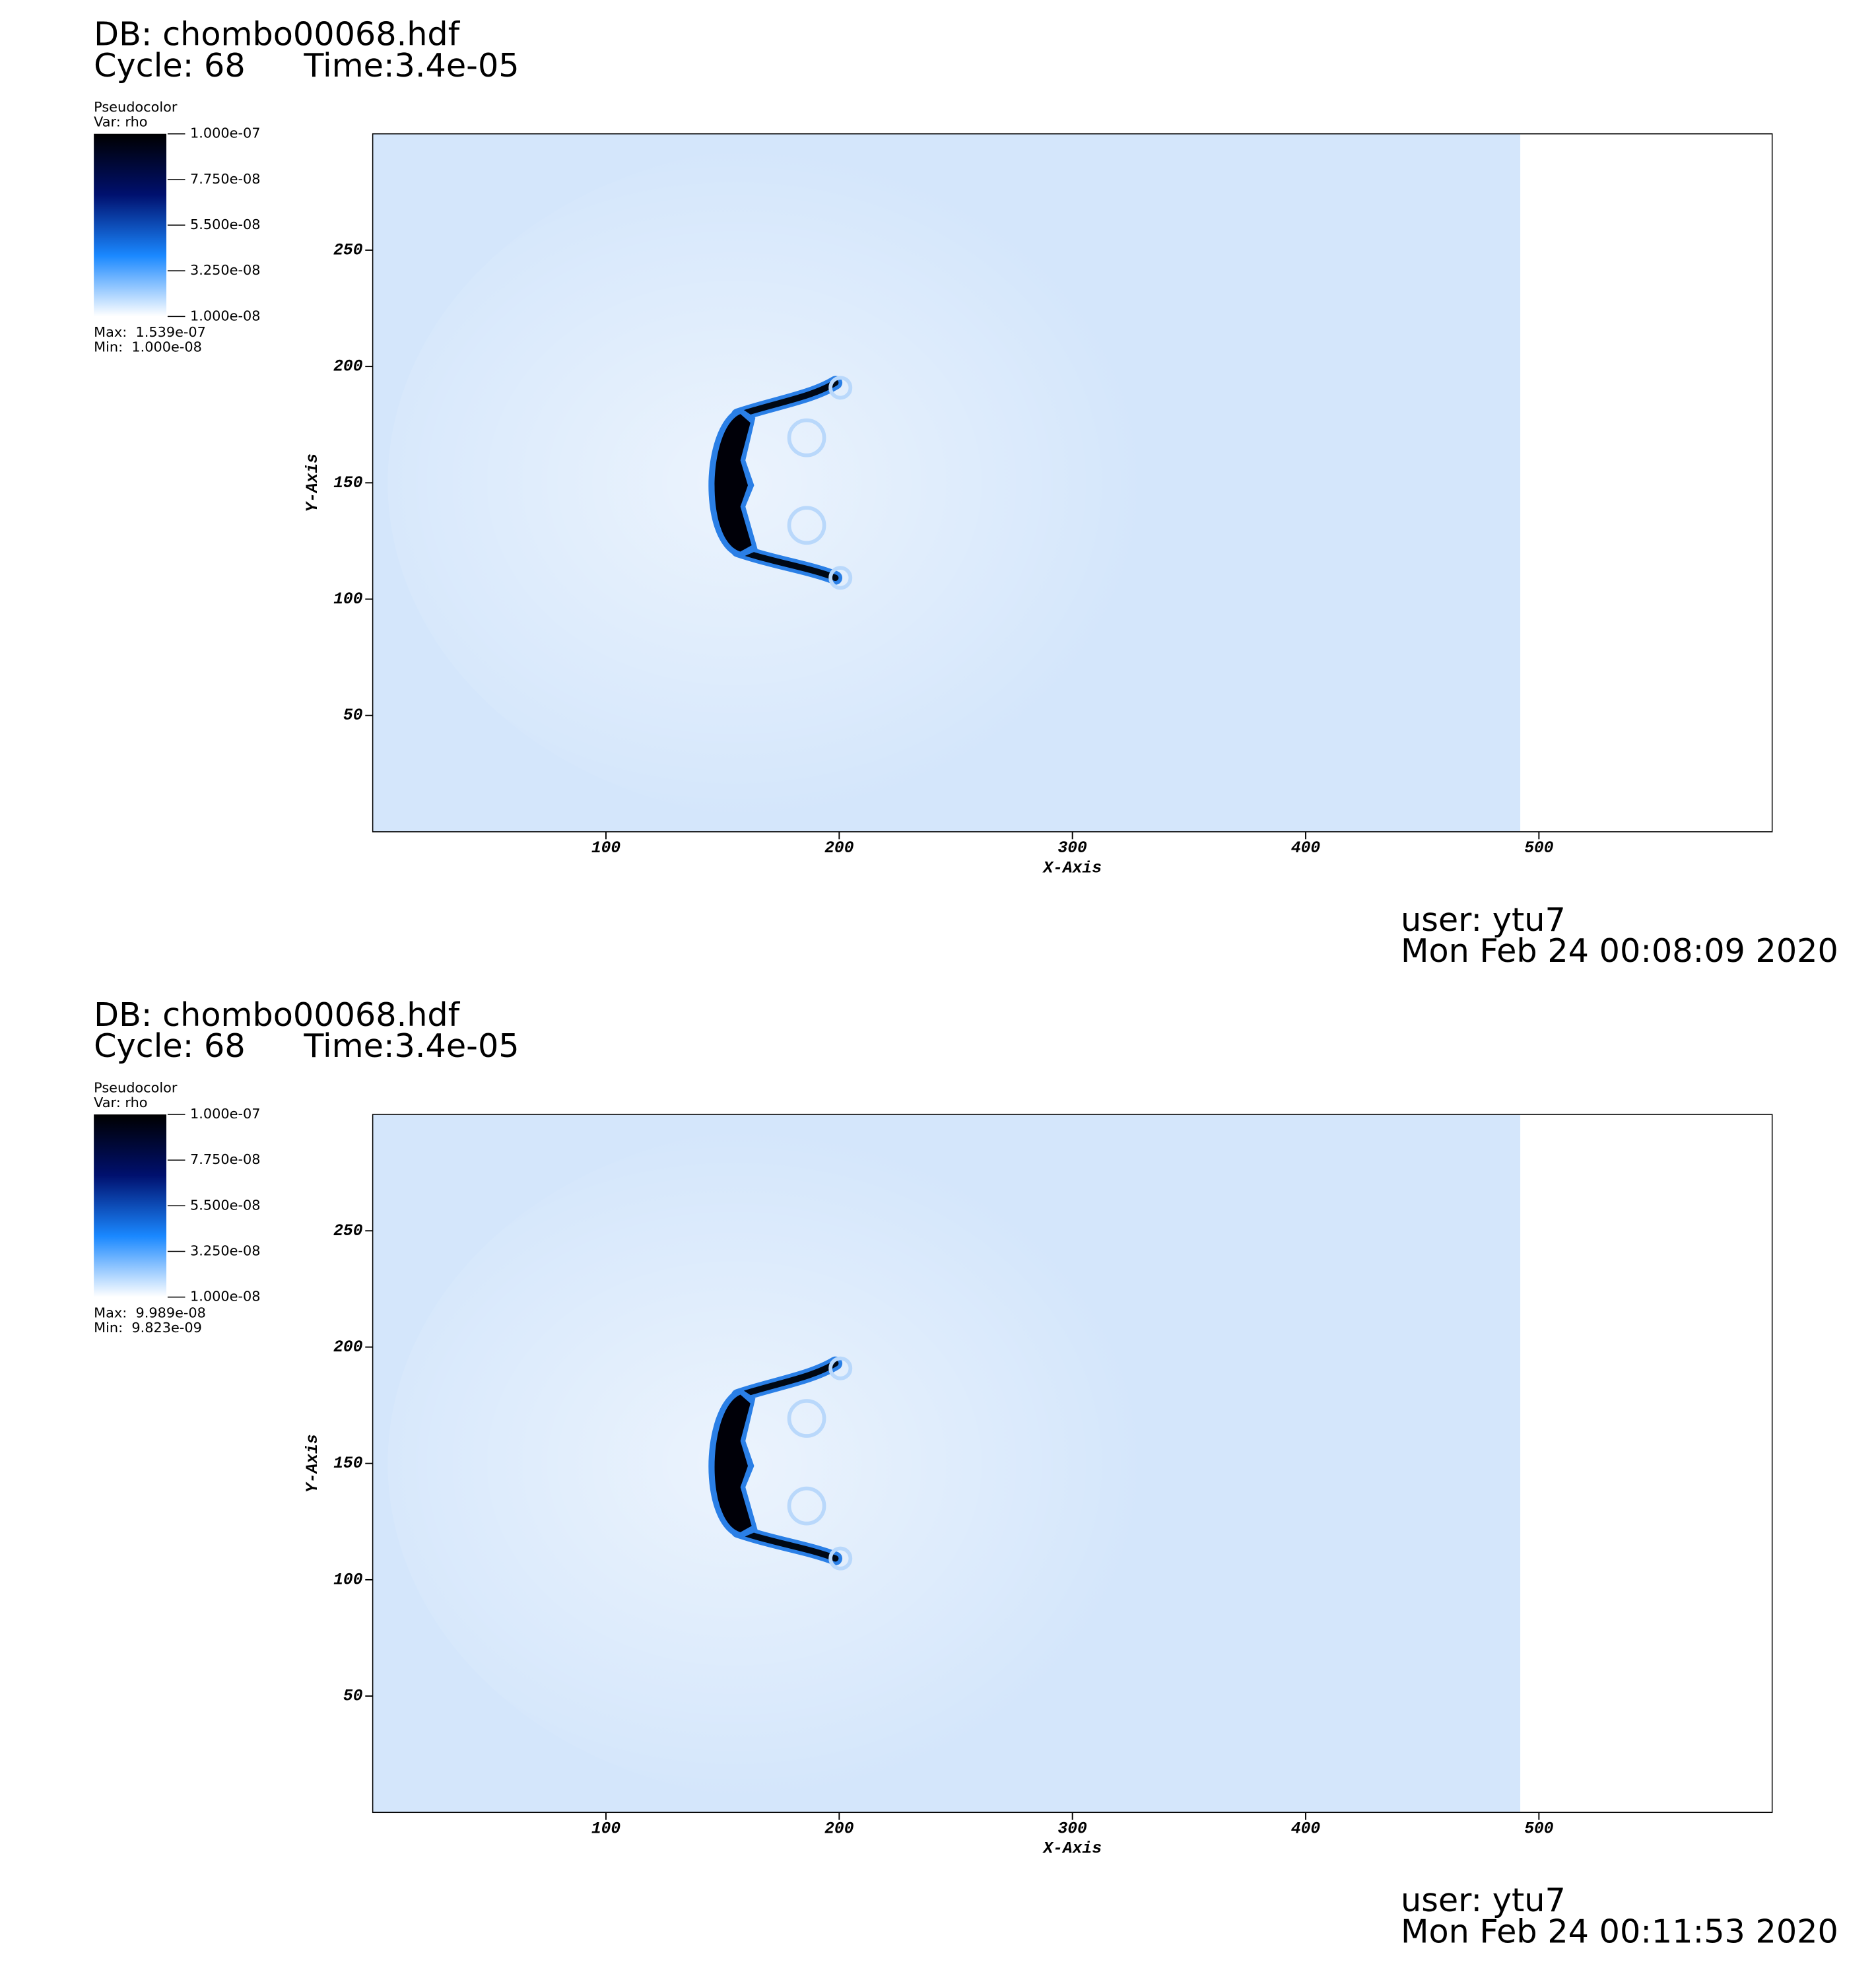 The height and width of the screenshot is (1970, 1876). What do you see at coordinates (148, 1328) in the screenshot?
I see `legend-min: Min: 9.823e-09` at bounding box center [148, 1328].